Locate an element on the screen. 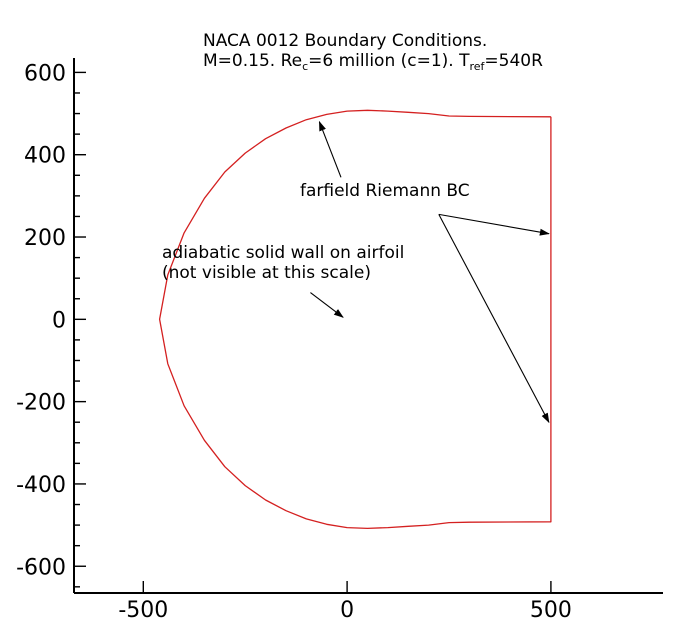  y-tick-label: 200 is located at coordinates (45, 238).